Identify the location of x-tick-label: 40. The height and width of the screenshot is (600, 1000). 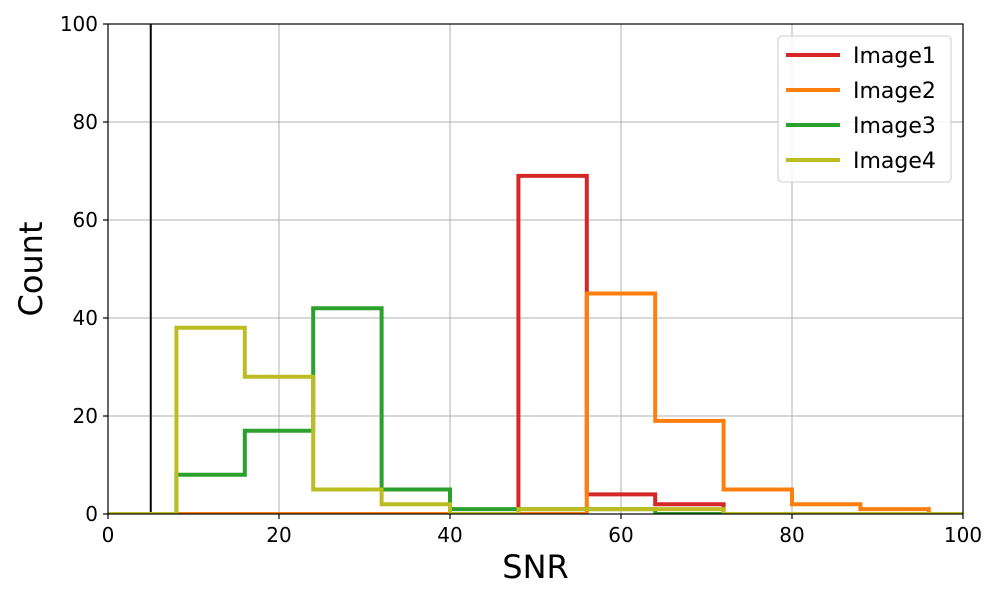
(449, 535).